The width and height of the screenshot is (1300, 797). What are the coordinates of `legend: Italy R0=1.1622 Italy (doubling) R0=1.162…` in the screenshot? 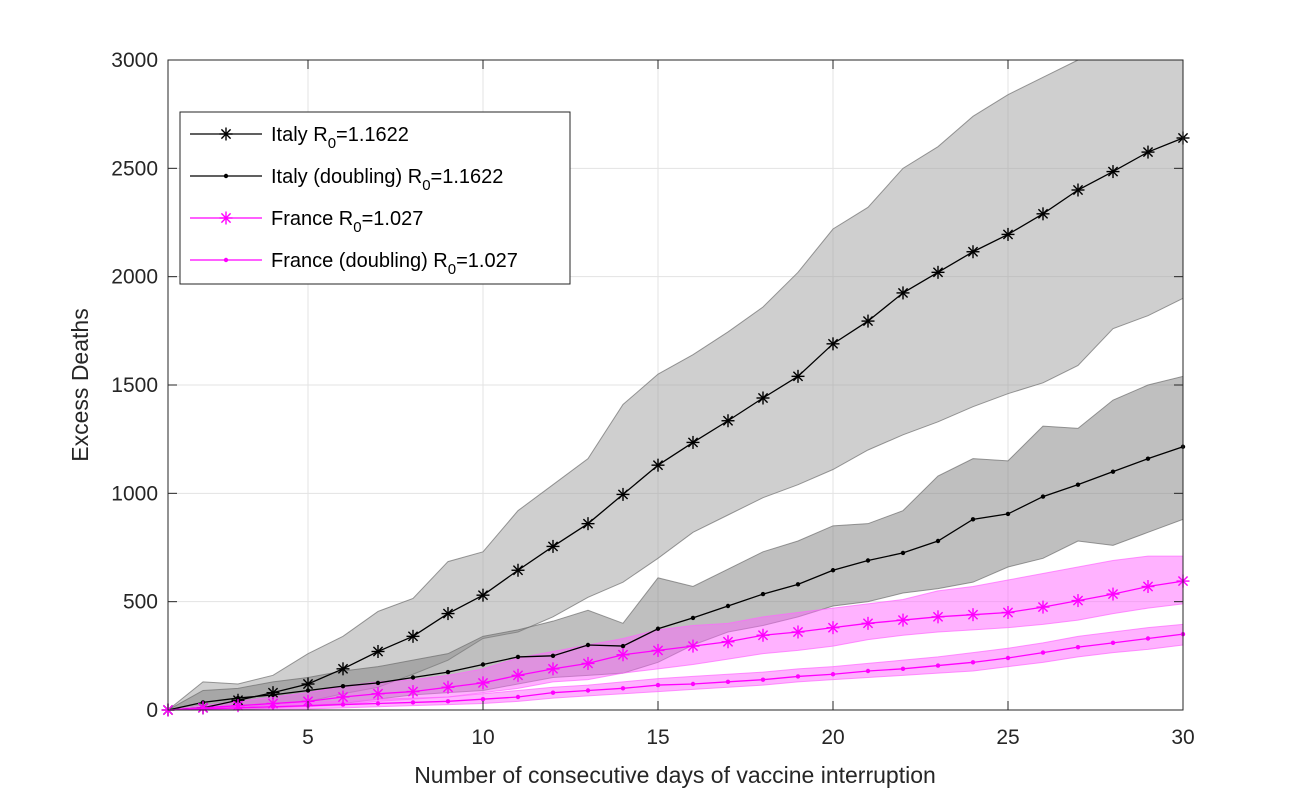 It's located at (375, 198).